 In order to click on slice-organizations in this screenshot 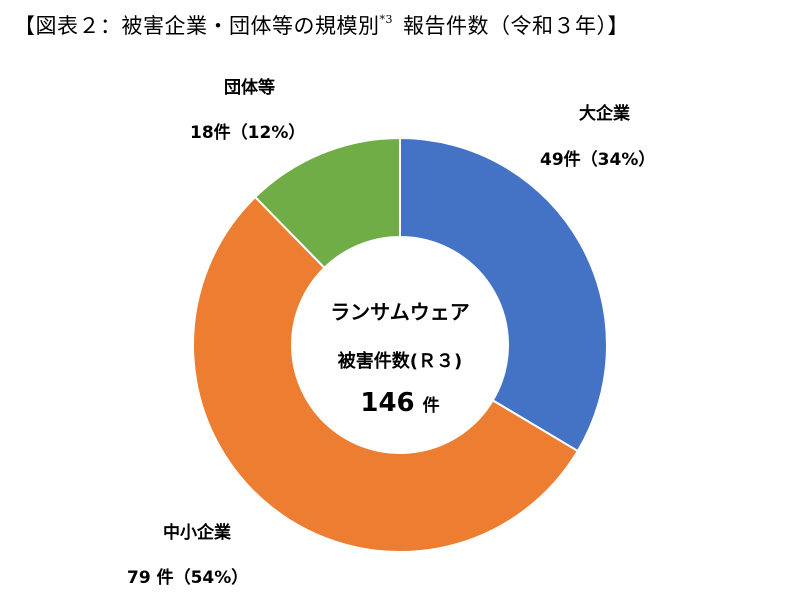, I will do `click(327, 203)`.